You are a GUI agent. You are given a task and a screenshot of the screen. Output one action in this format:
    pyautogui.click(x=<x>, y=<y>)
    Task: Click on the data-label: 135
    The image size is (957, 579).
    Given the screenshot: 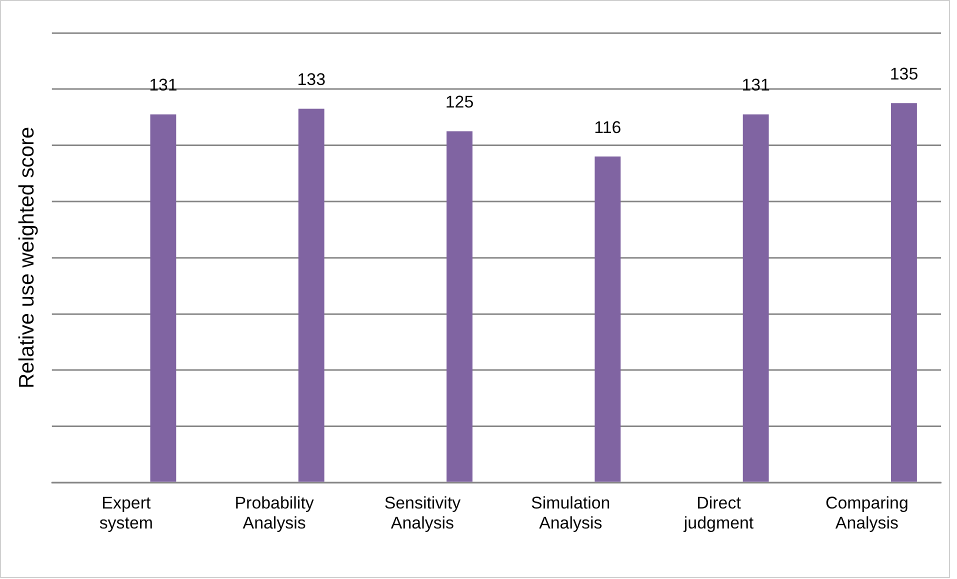 What is the action you would take?
    pyautogui.click(x=904, y=74)
    